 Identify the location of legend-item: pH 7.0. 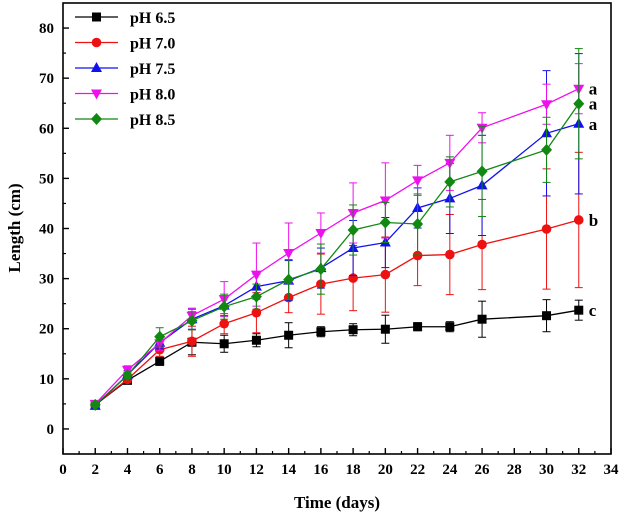
(125, 44).